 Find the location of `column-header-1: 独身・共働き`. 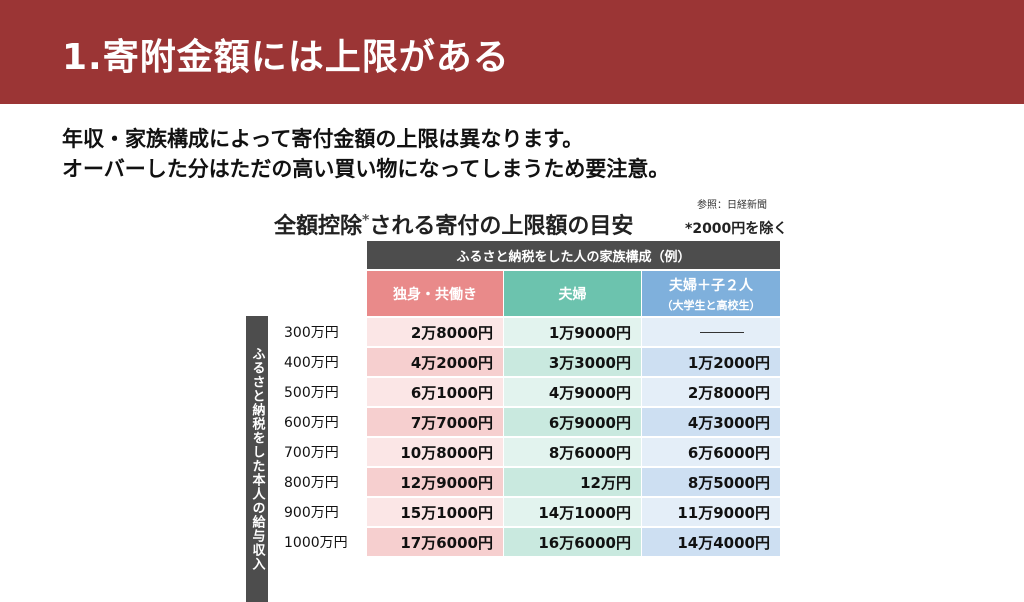

column-header-1: 独身・共働き is located at coordinates (435, 293).